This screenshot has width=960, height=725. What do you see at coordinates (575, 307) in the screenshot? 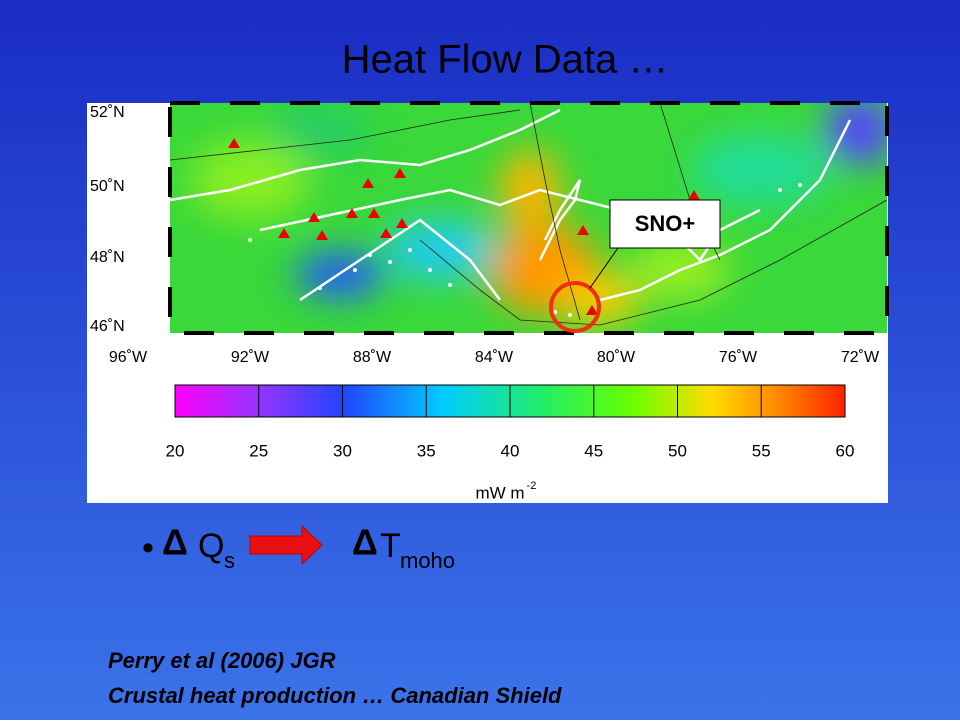
I see `sno-circle` at bounding box center [575, 307].